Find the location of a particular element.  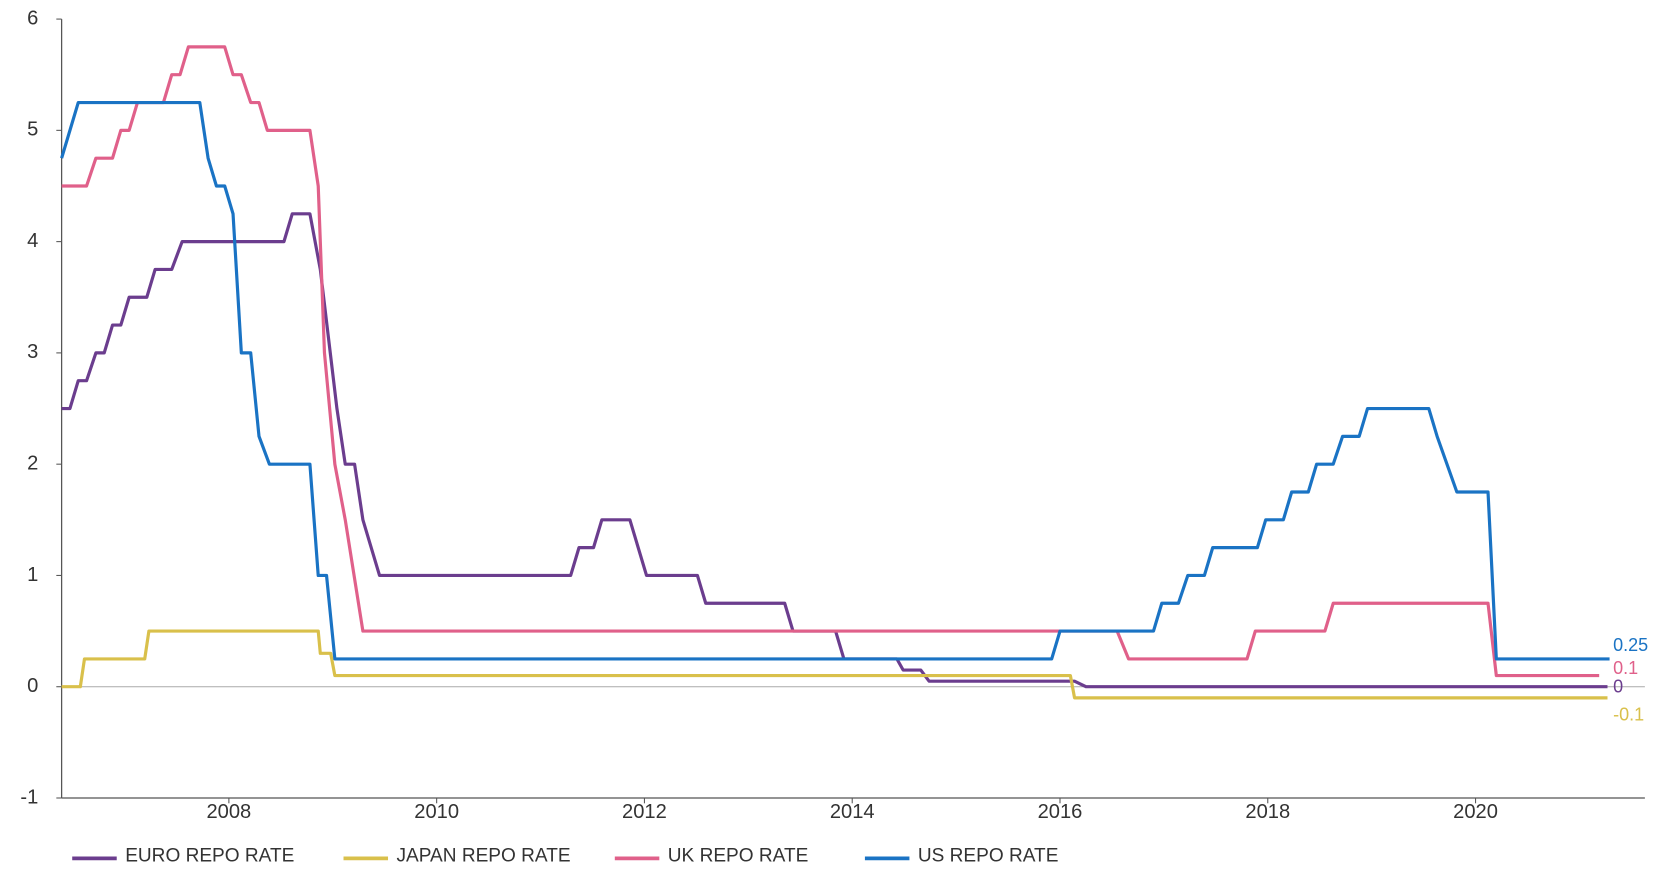

y-tick-label: -1 is located at coordinates (29, 797).